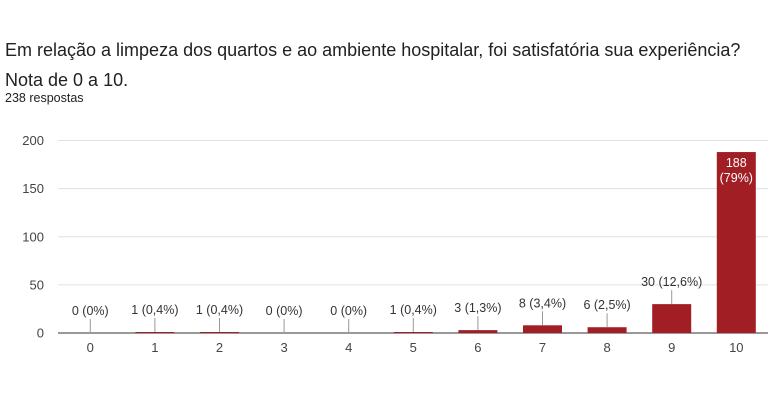 The height and width of the screenshot is (406, 768). What do you see at coordinates (606, 347) in the screenshot?
I see `x-tick-label: 8` at bounding box center [606, 347].